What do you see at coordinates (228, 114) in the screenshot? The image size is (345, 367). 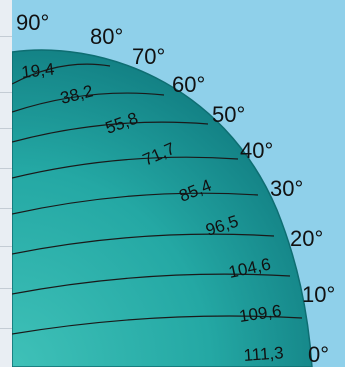 I see `latitude-label: 50°` at bounding box center [228, 114].